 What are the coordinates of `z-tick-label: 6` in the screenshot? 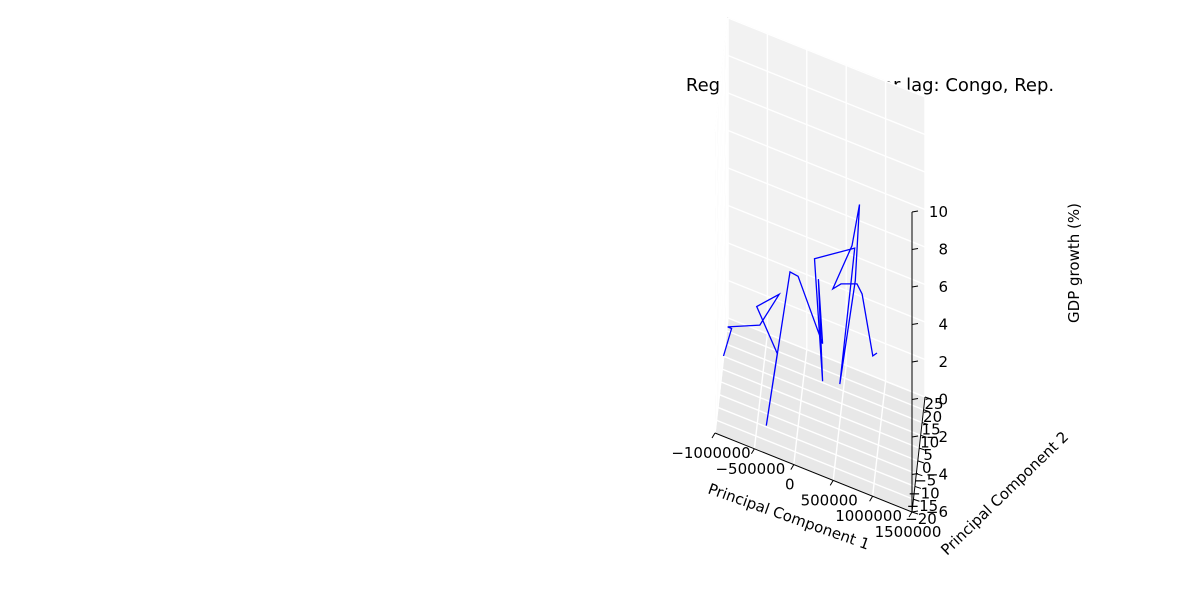 It's located at (943, 287).